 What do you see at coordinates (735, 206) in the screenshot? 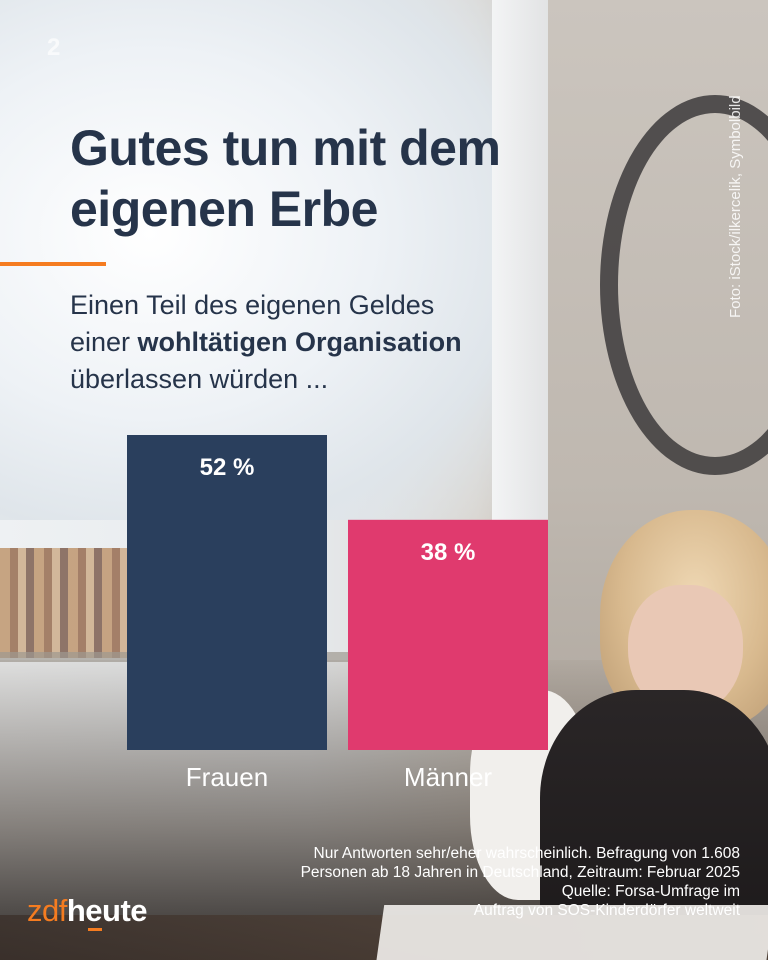
I see `photo-credit: Foto: iStock/ilkercelik, Symbolbild` at bounding box center [735, 206].